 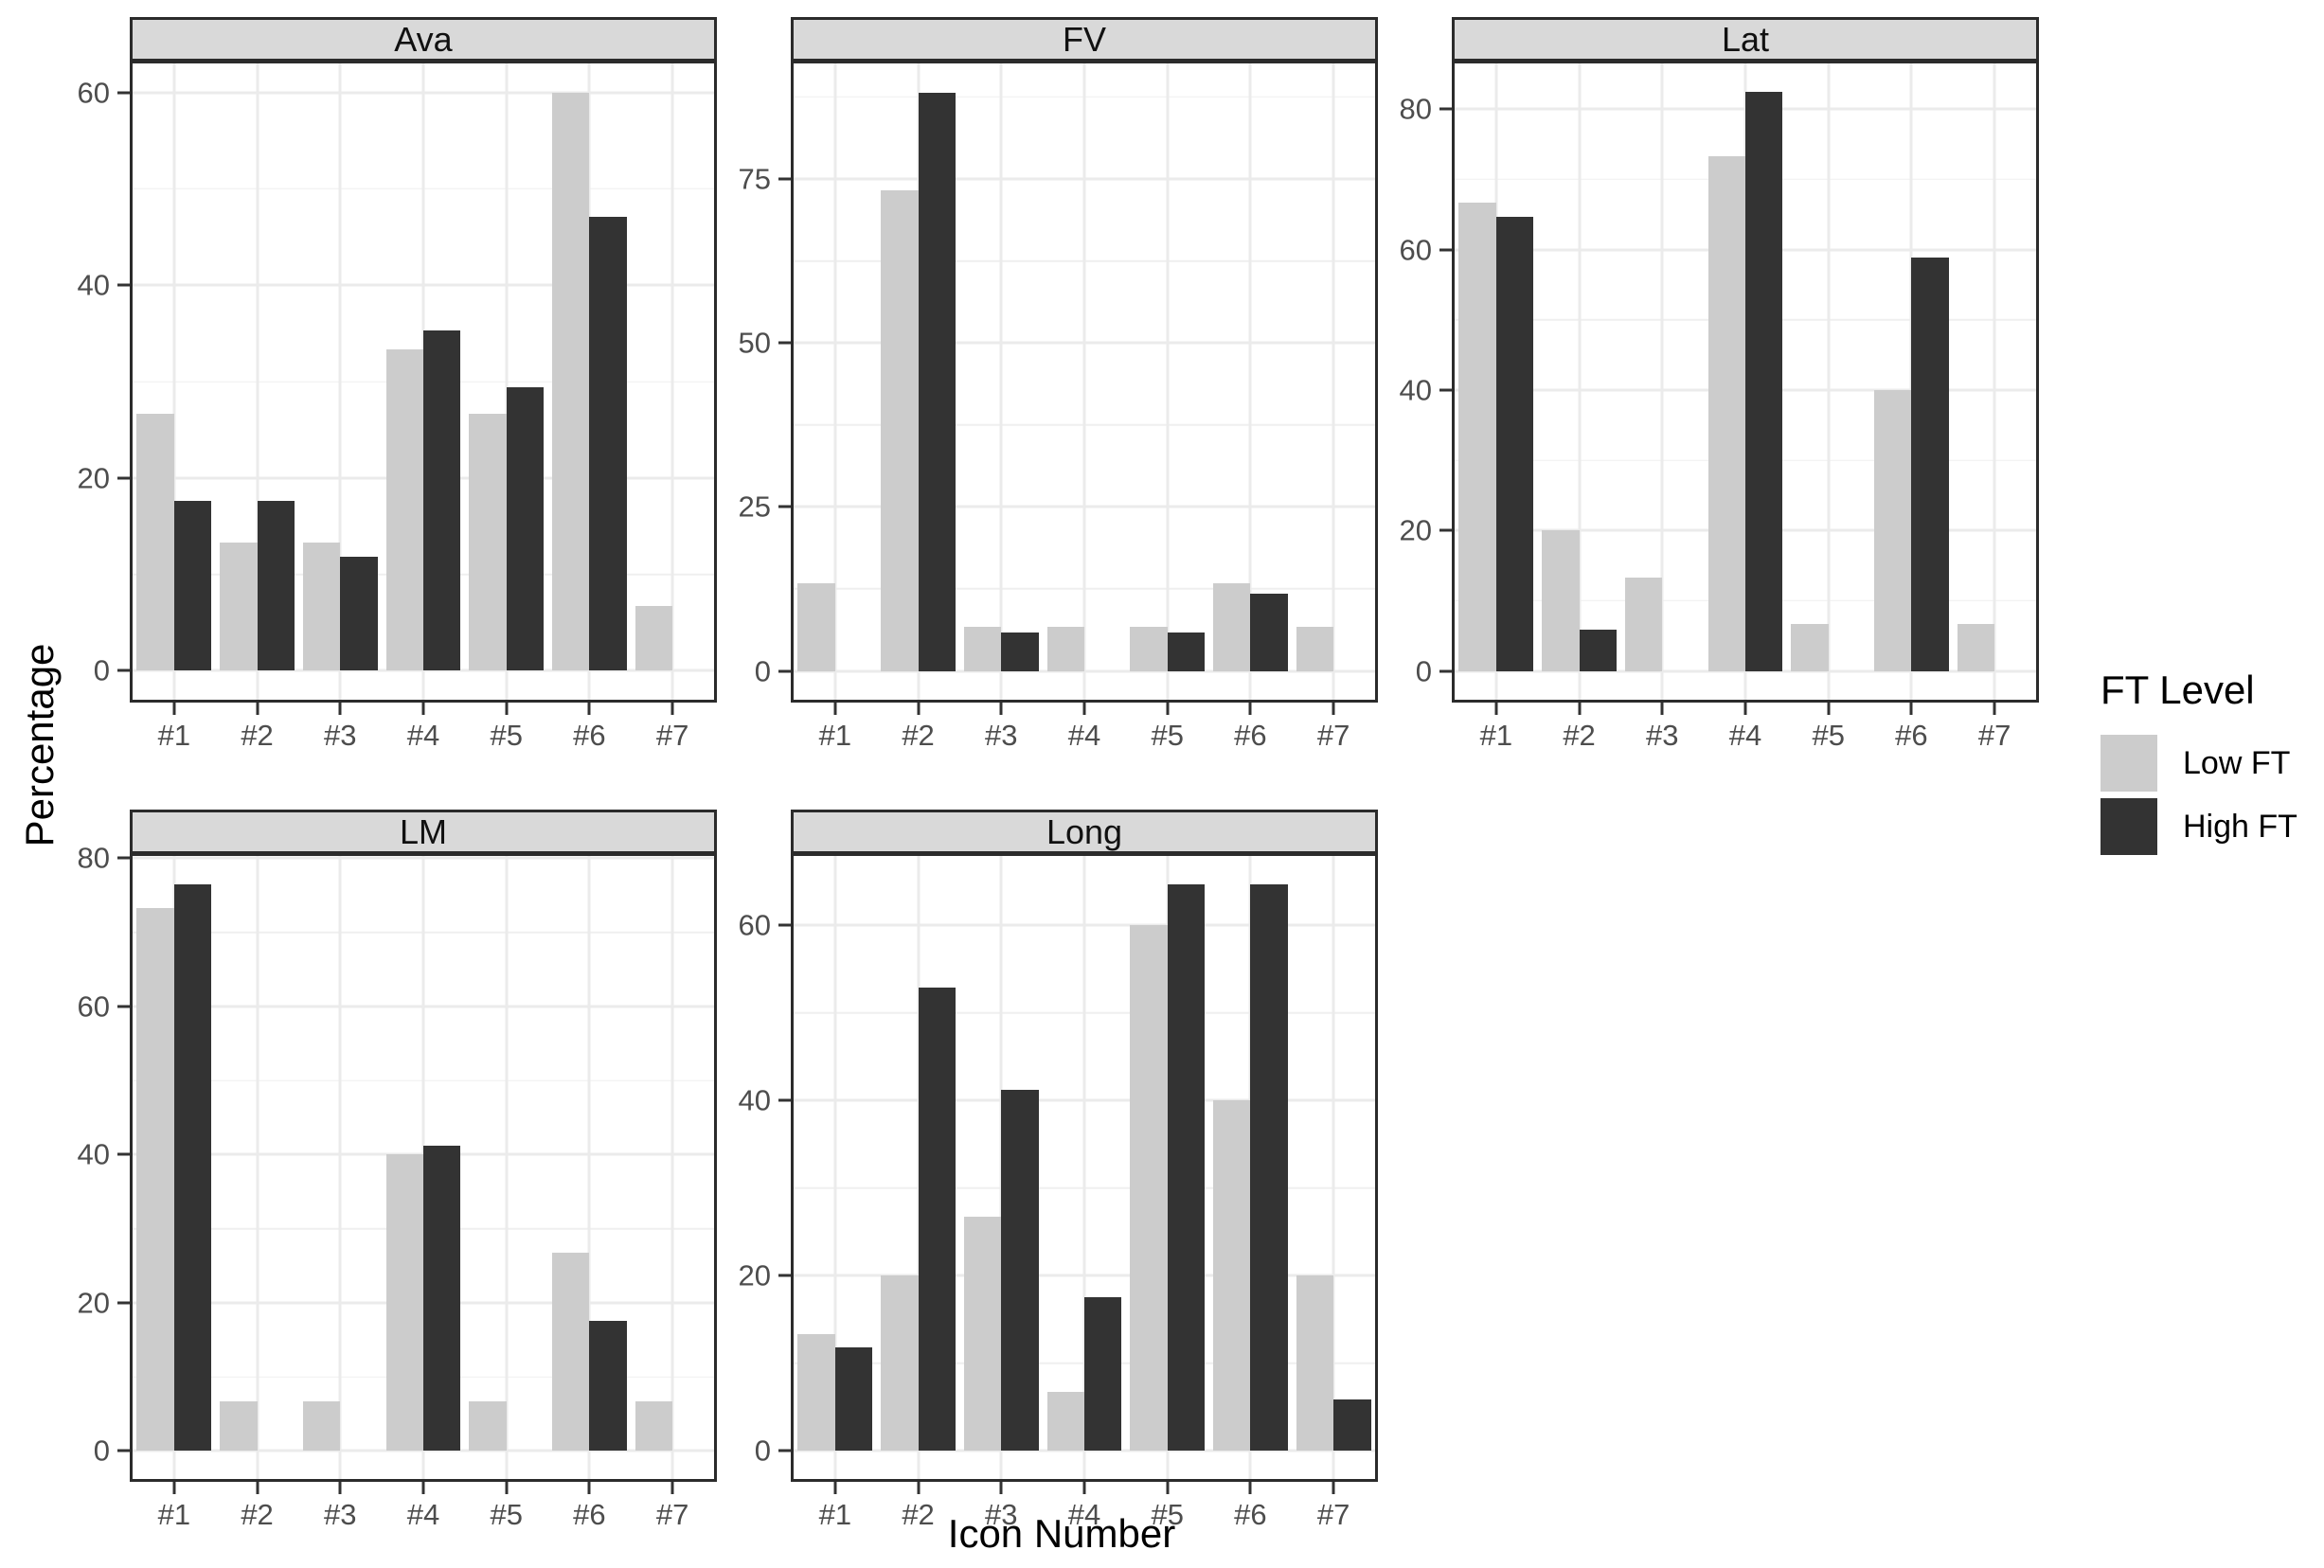 I want to click on x-tick-label: #2, so click(x=919, y=1514).